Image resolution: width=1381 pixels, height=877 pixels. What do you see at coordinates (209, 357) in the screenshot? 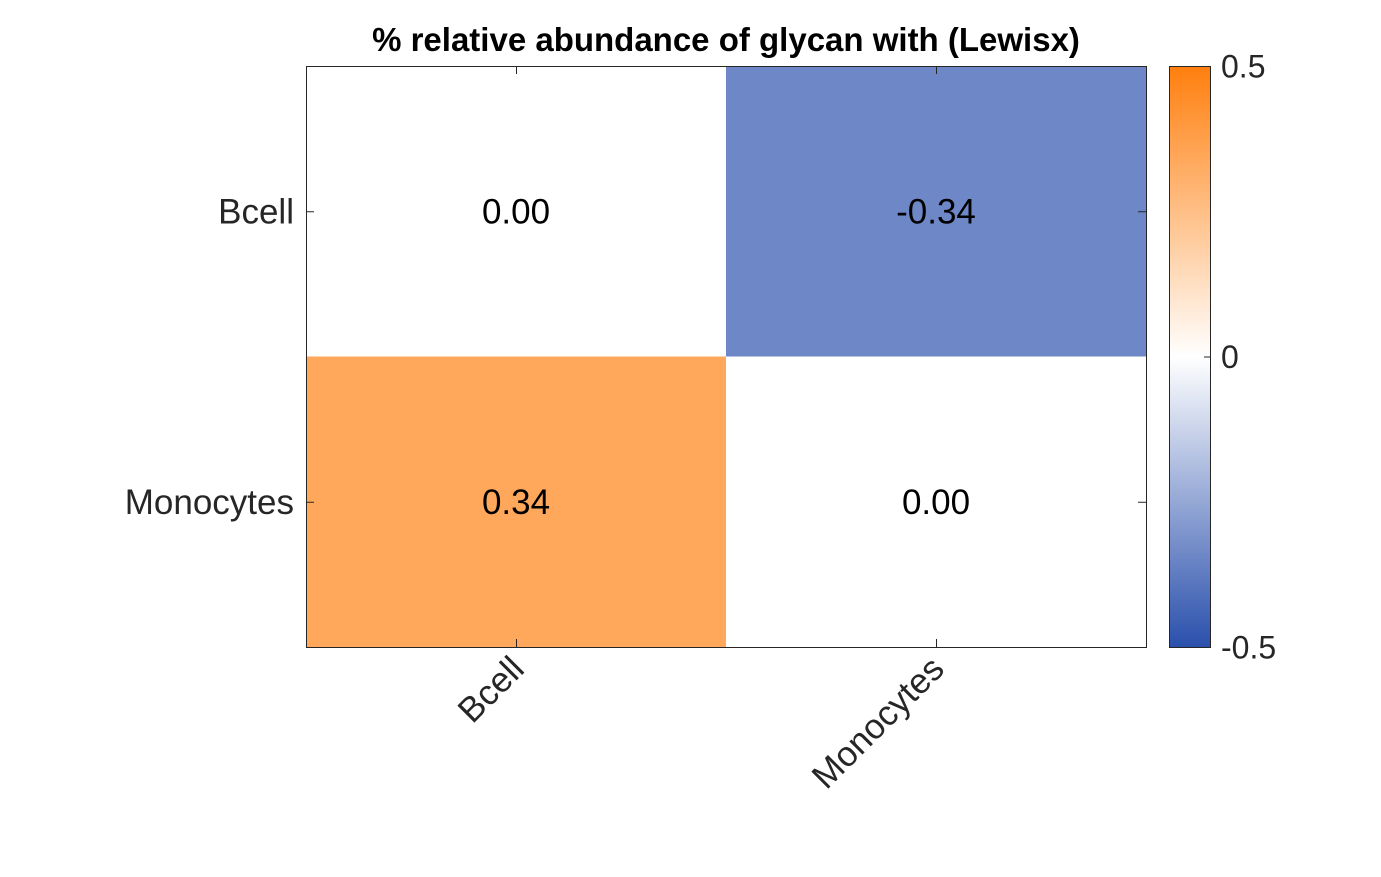
I see `y-tick-labels: Bcell Monocytes` at bounding box center [209, 357].